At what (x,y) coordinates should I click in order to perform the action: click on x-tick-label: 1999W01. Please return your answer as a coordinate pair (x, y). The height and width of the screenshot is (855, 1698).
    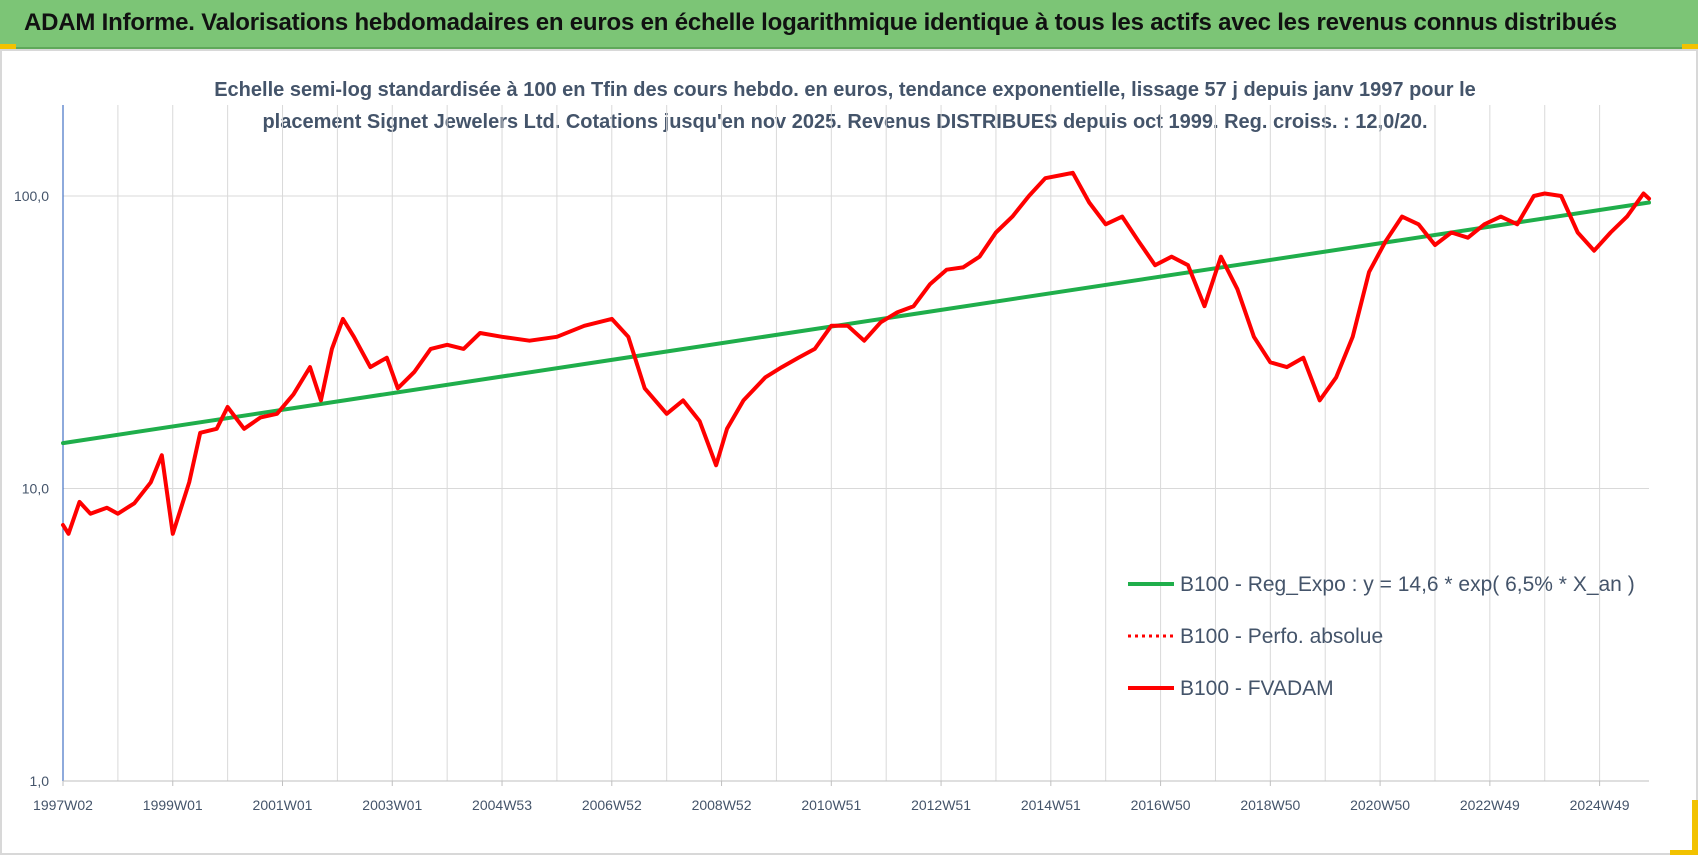
    Looking at the image, I should click on (173, 805).